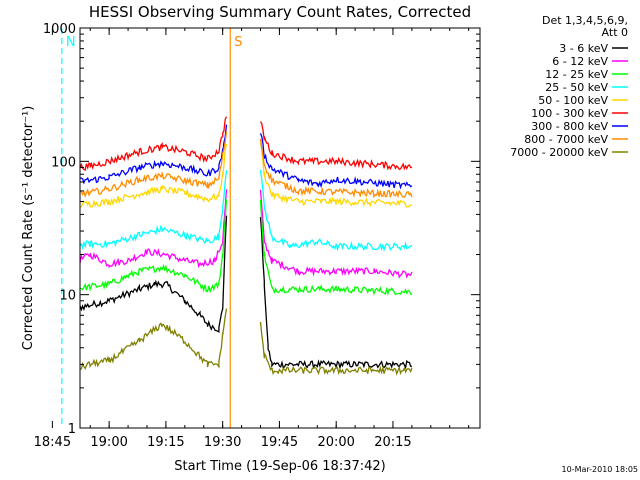 The height and width of the screenshot is (480, 640). I want to click on x-tick-label: 19:30, so click(222, 442).